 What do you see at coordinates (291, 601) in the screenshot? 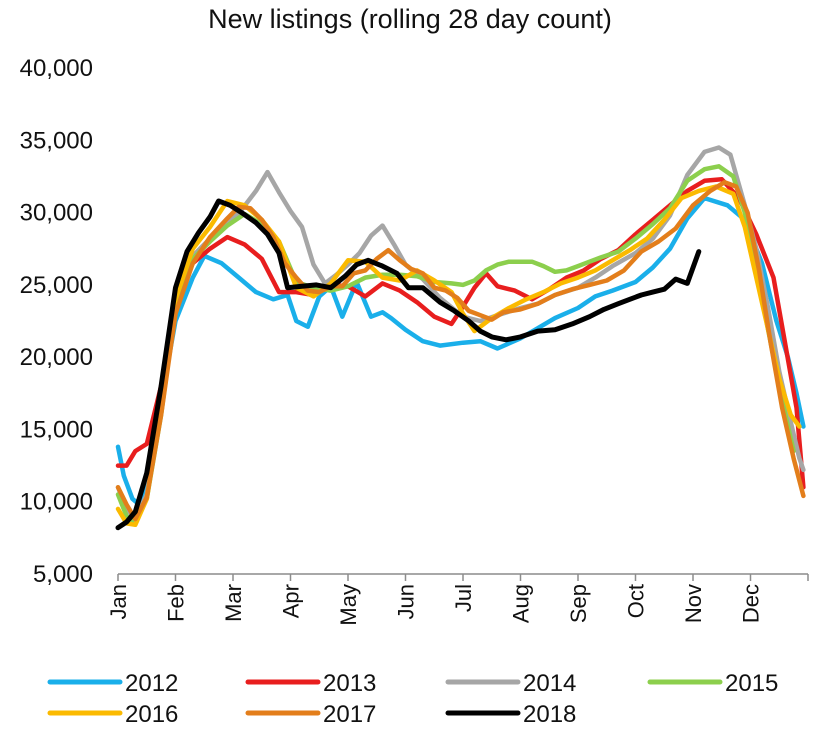
I see `x-tick-label-apr: Apr` at bounding box center [291, 601].